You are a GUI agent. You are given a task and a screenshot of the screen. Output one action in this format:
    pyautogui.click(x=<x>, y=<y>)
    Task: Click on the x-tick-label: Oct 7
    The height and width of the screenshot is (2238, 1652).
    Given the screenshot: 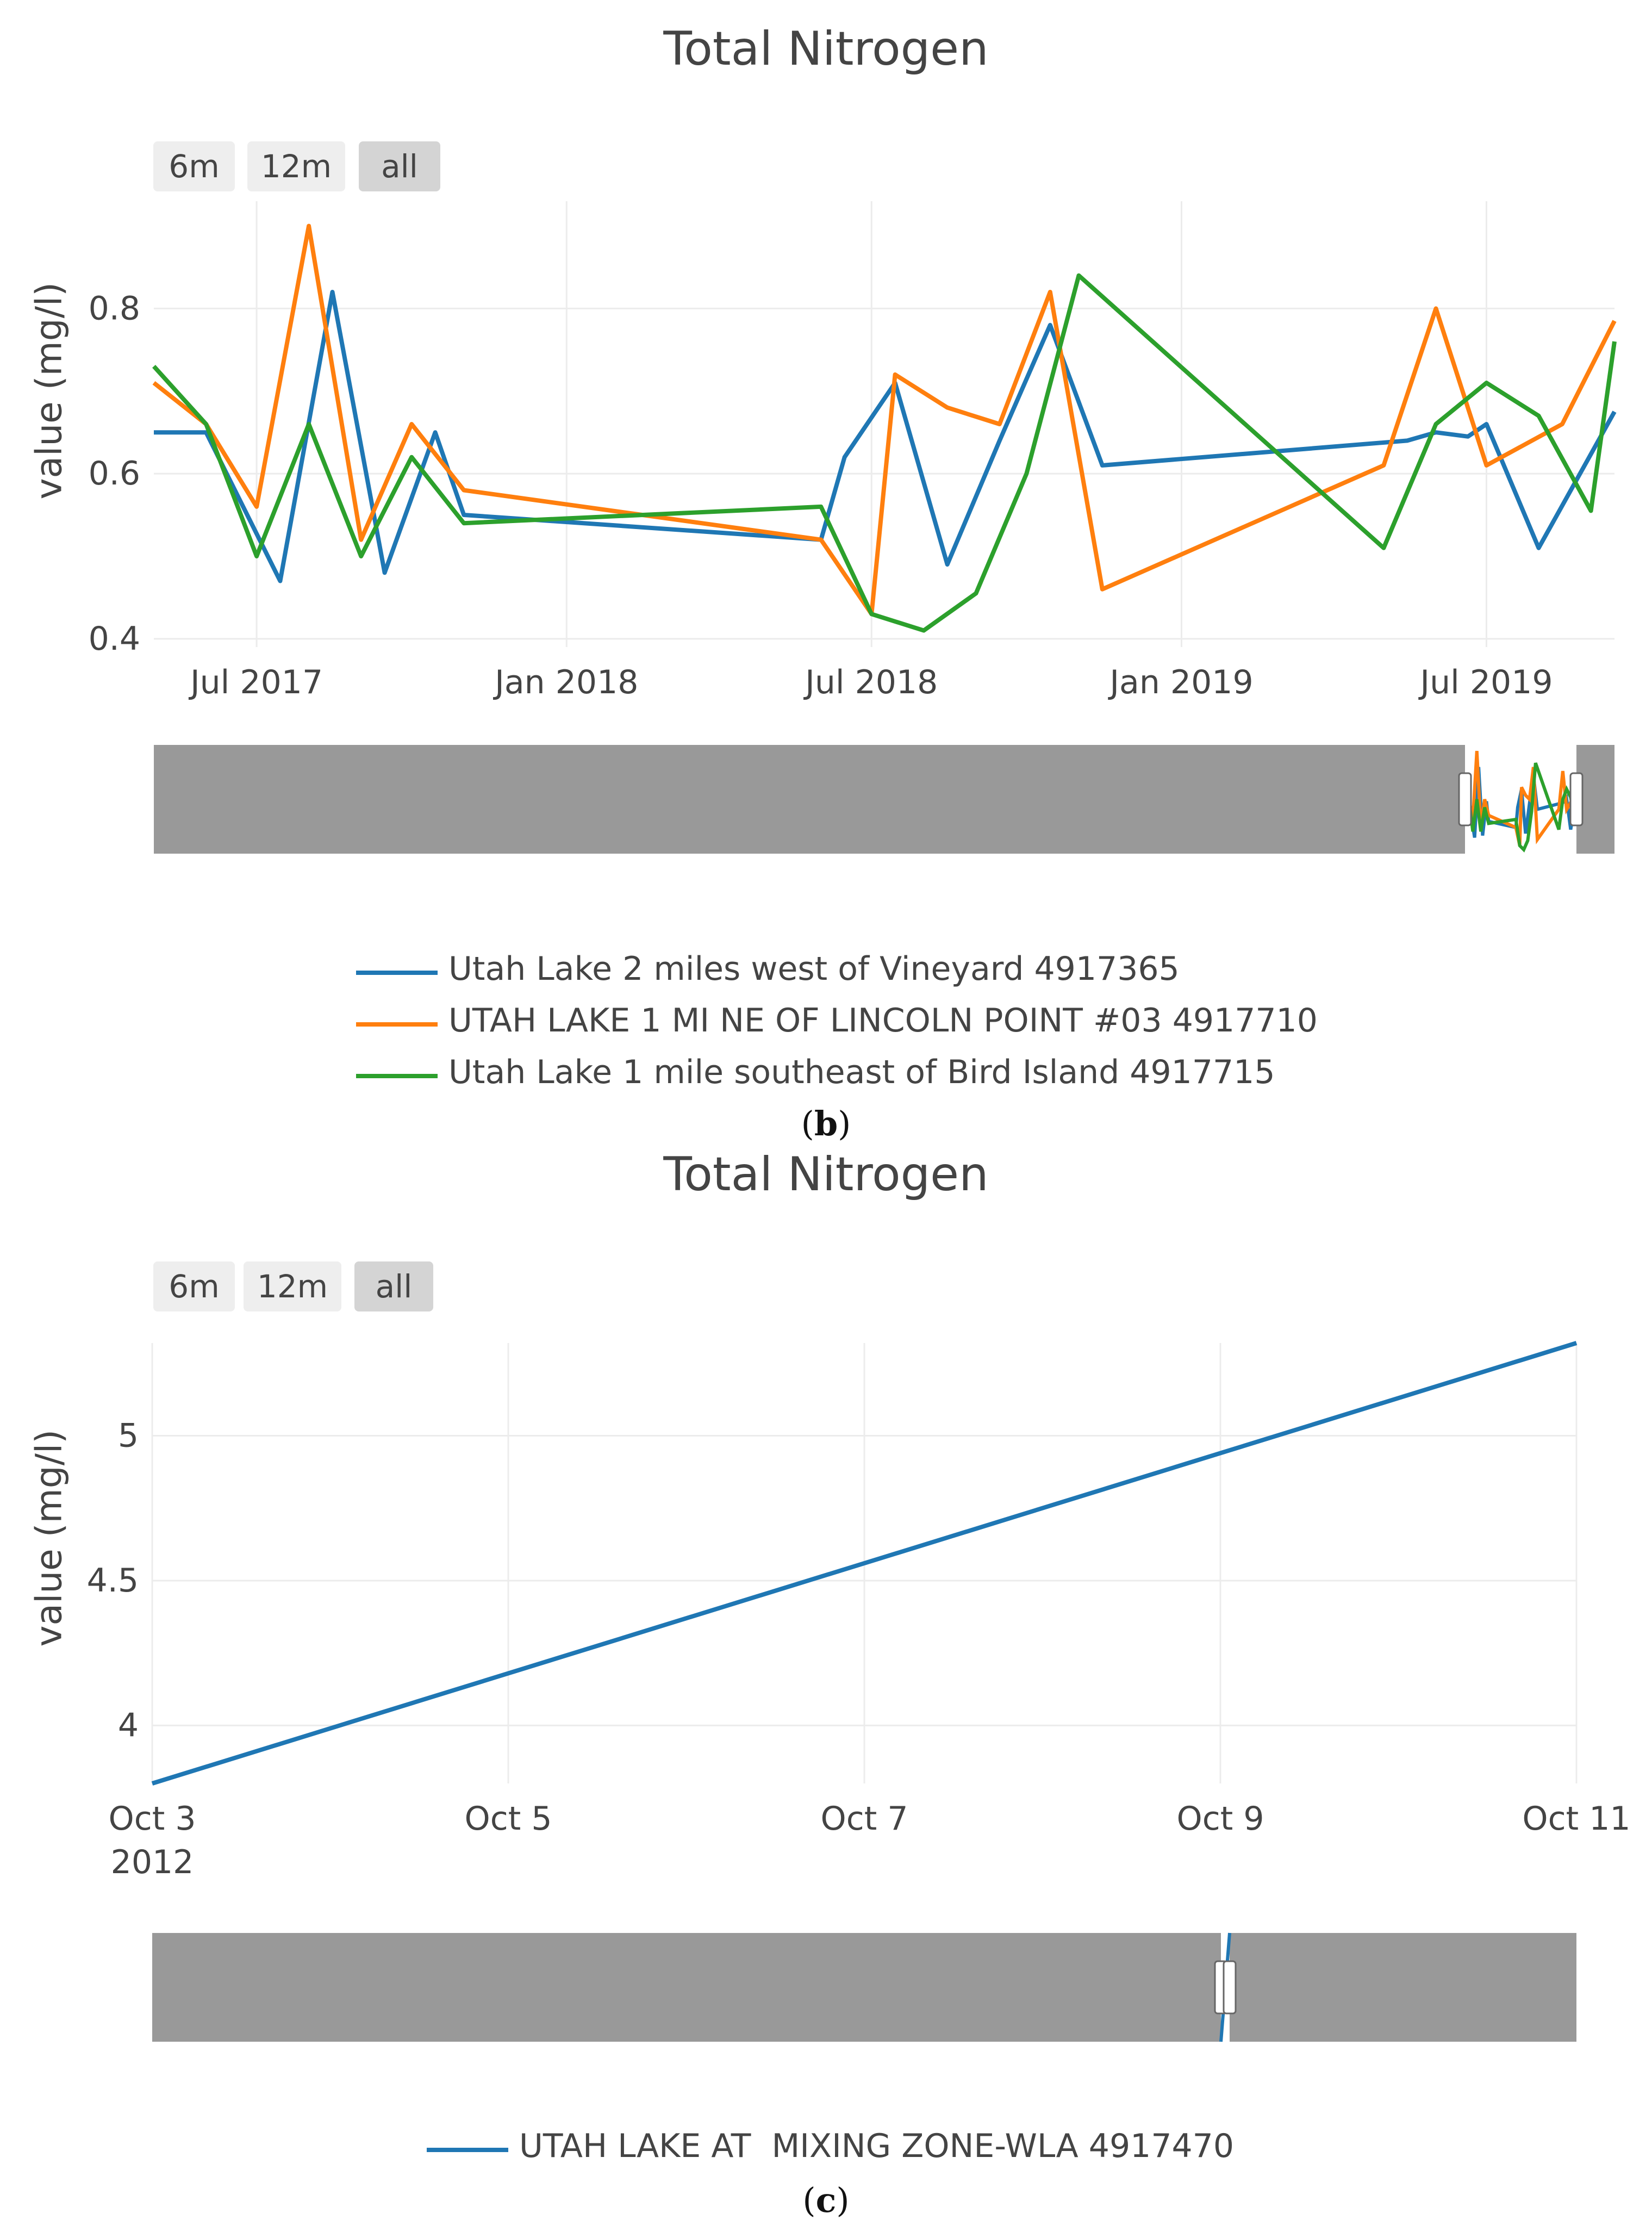 What is the action you would take?
    pyautogui.click(x=865, y=1819)
    